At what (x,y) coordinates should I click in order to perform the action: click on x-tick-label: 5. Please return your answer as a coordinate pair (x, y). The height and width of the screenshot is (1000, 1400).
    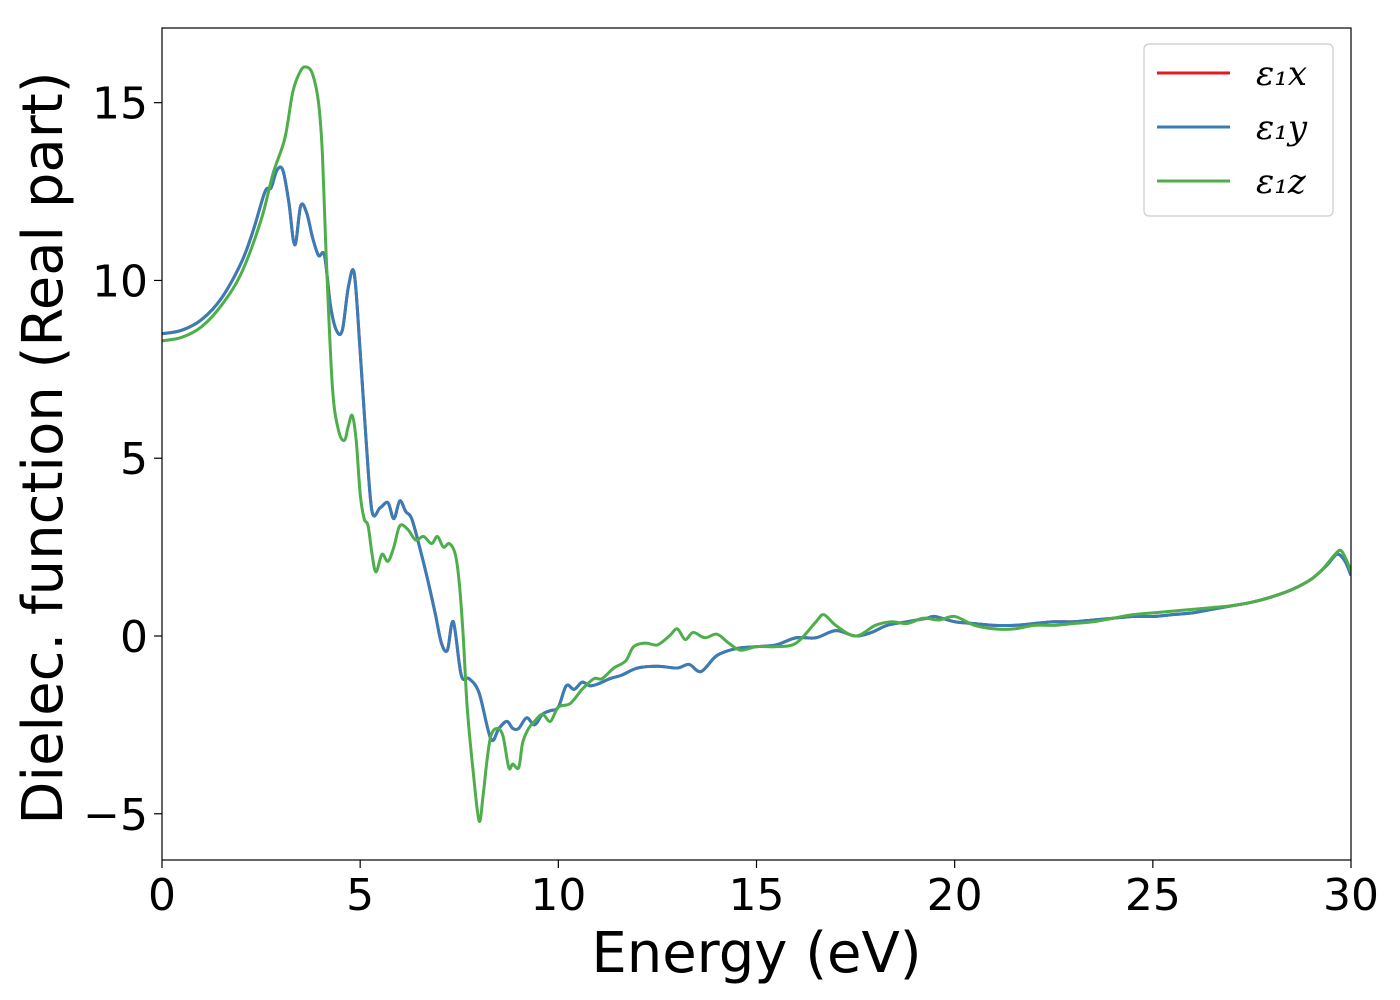
    Looking at the image, I should click on (360, 895).